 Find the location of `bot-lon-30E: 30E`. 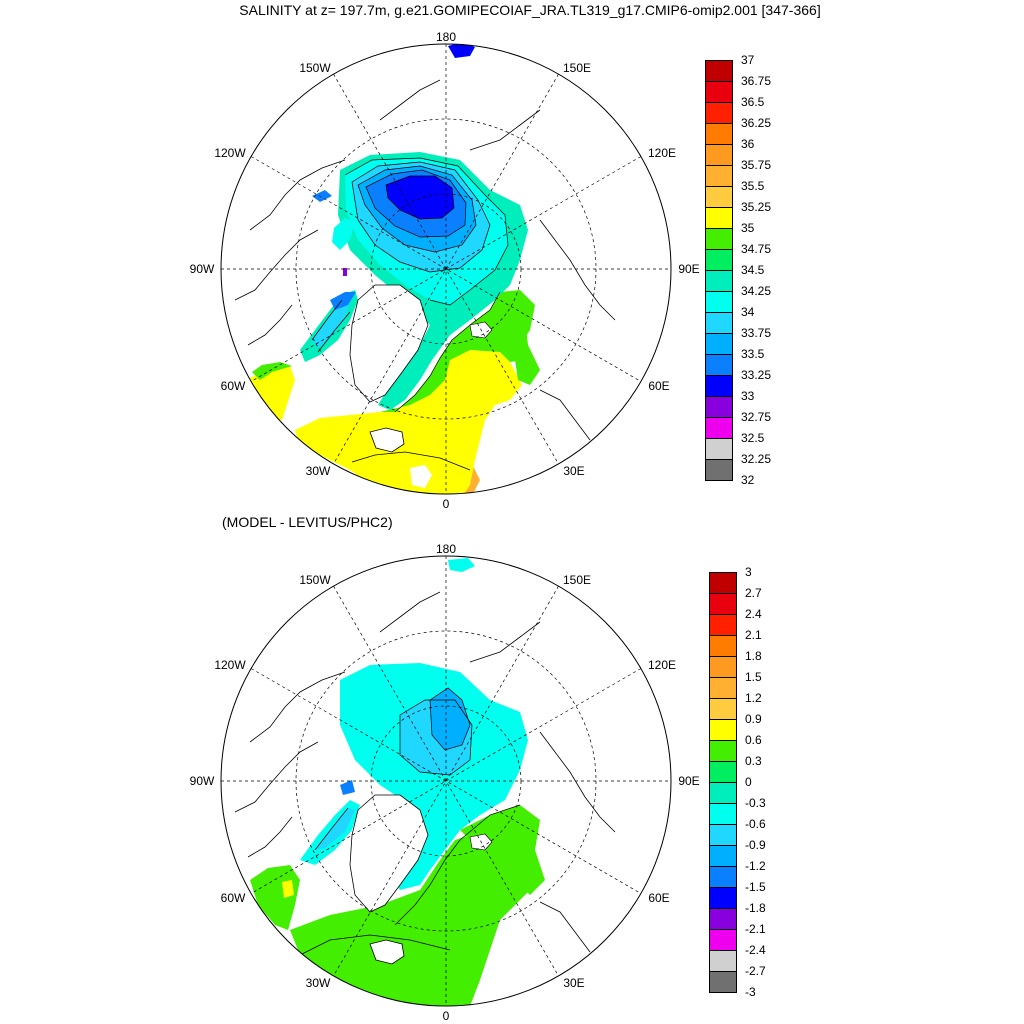

bot-lon-30E: 30E is located at coordinates (573, 983).